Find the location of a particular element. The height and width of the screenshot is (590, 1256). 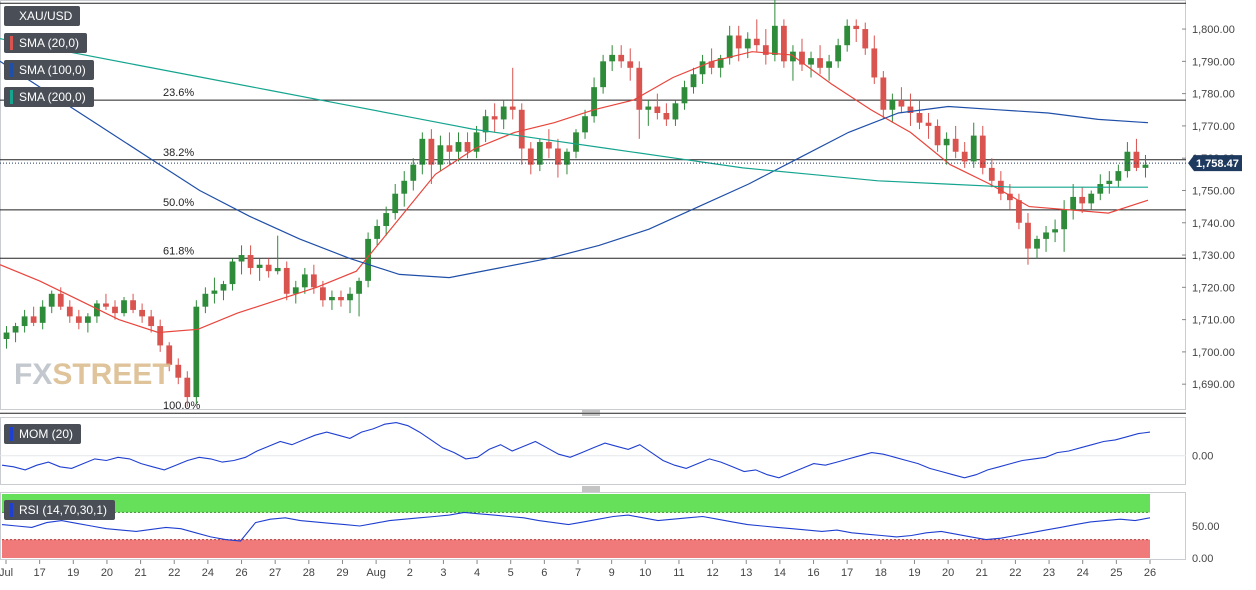

x-tick-label: 24 is located at coordinates (1083, 573).